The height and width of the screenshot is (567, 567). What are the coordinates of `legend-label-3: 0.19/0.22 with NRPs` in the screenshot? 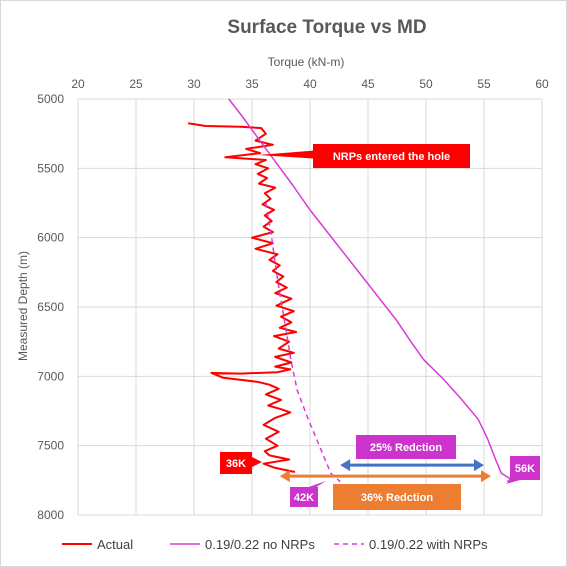 It's located at (428, 544).